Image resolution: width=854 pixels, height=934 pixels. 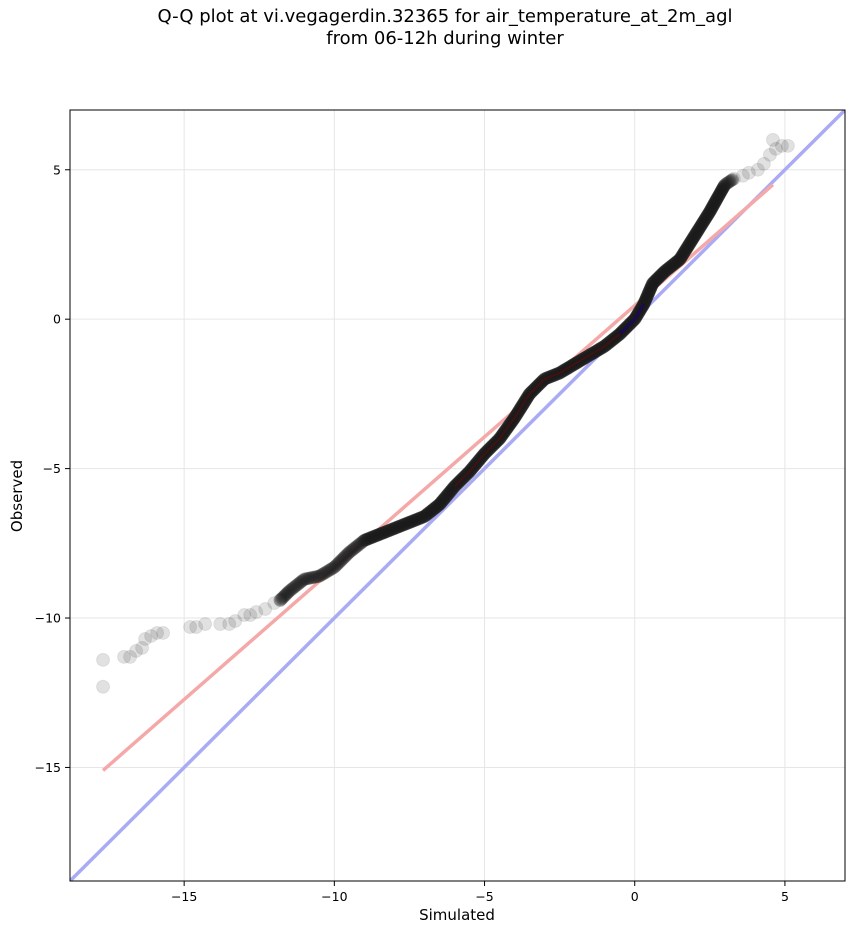 What do you see at coordinates (48, 618) in the screenshot?
I see `y-tick-label: −10` at bounding box center [48, 618].